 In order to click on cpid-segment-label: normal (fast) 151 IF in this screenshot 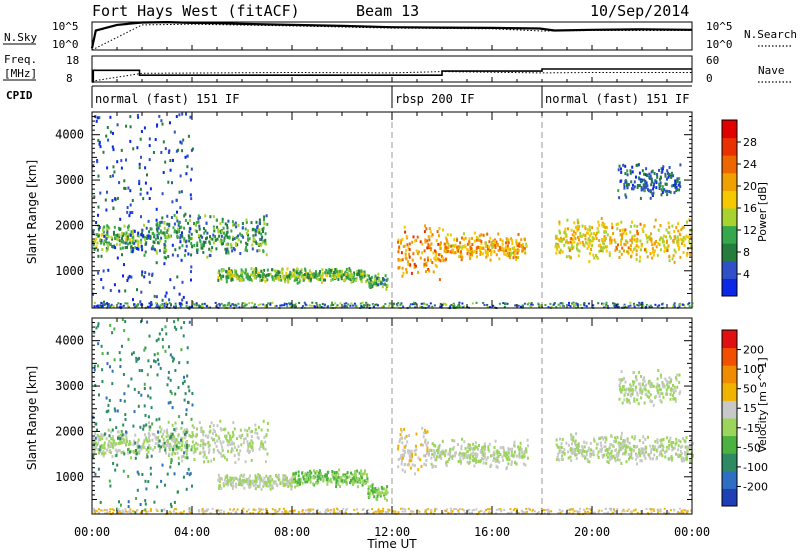, I will do `click(617, 99)`.